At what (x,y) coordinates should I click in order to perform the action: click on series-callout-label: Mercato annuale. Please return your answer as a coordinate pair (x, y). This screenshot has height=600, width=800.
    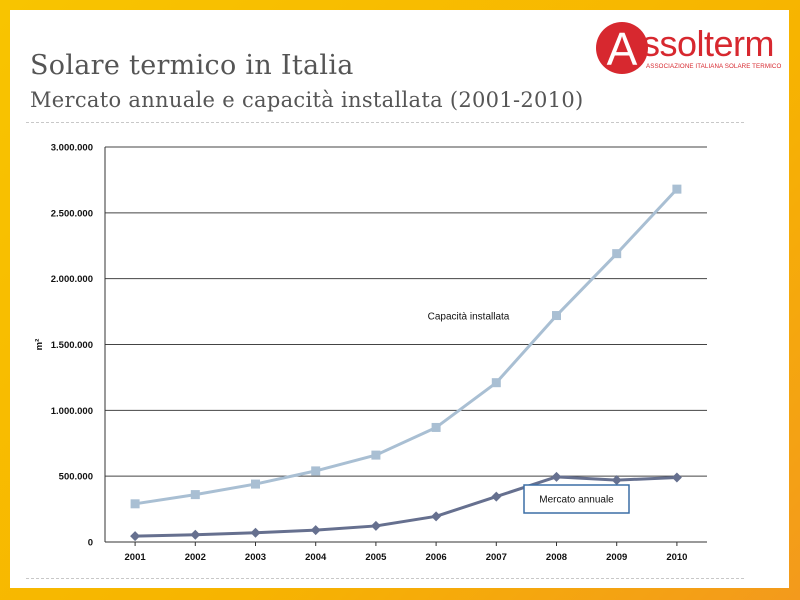
    Looking at the image, I should click on (576, 500).